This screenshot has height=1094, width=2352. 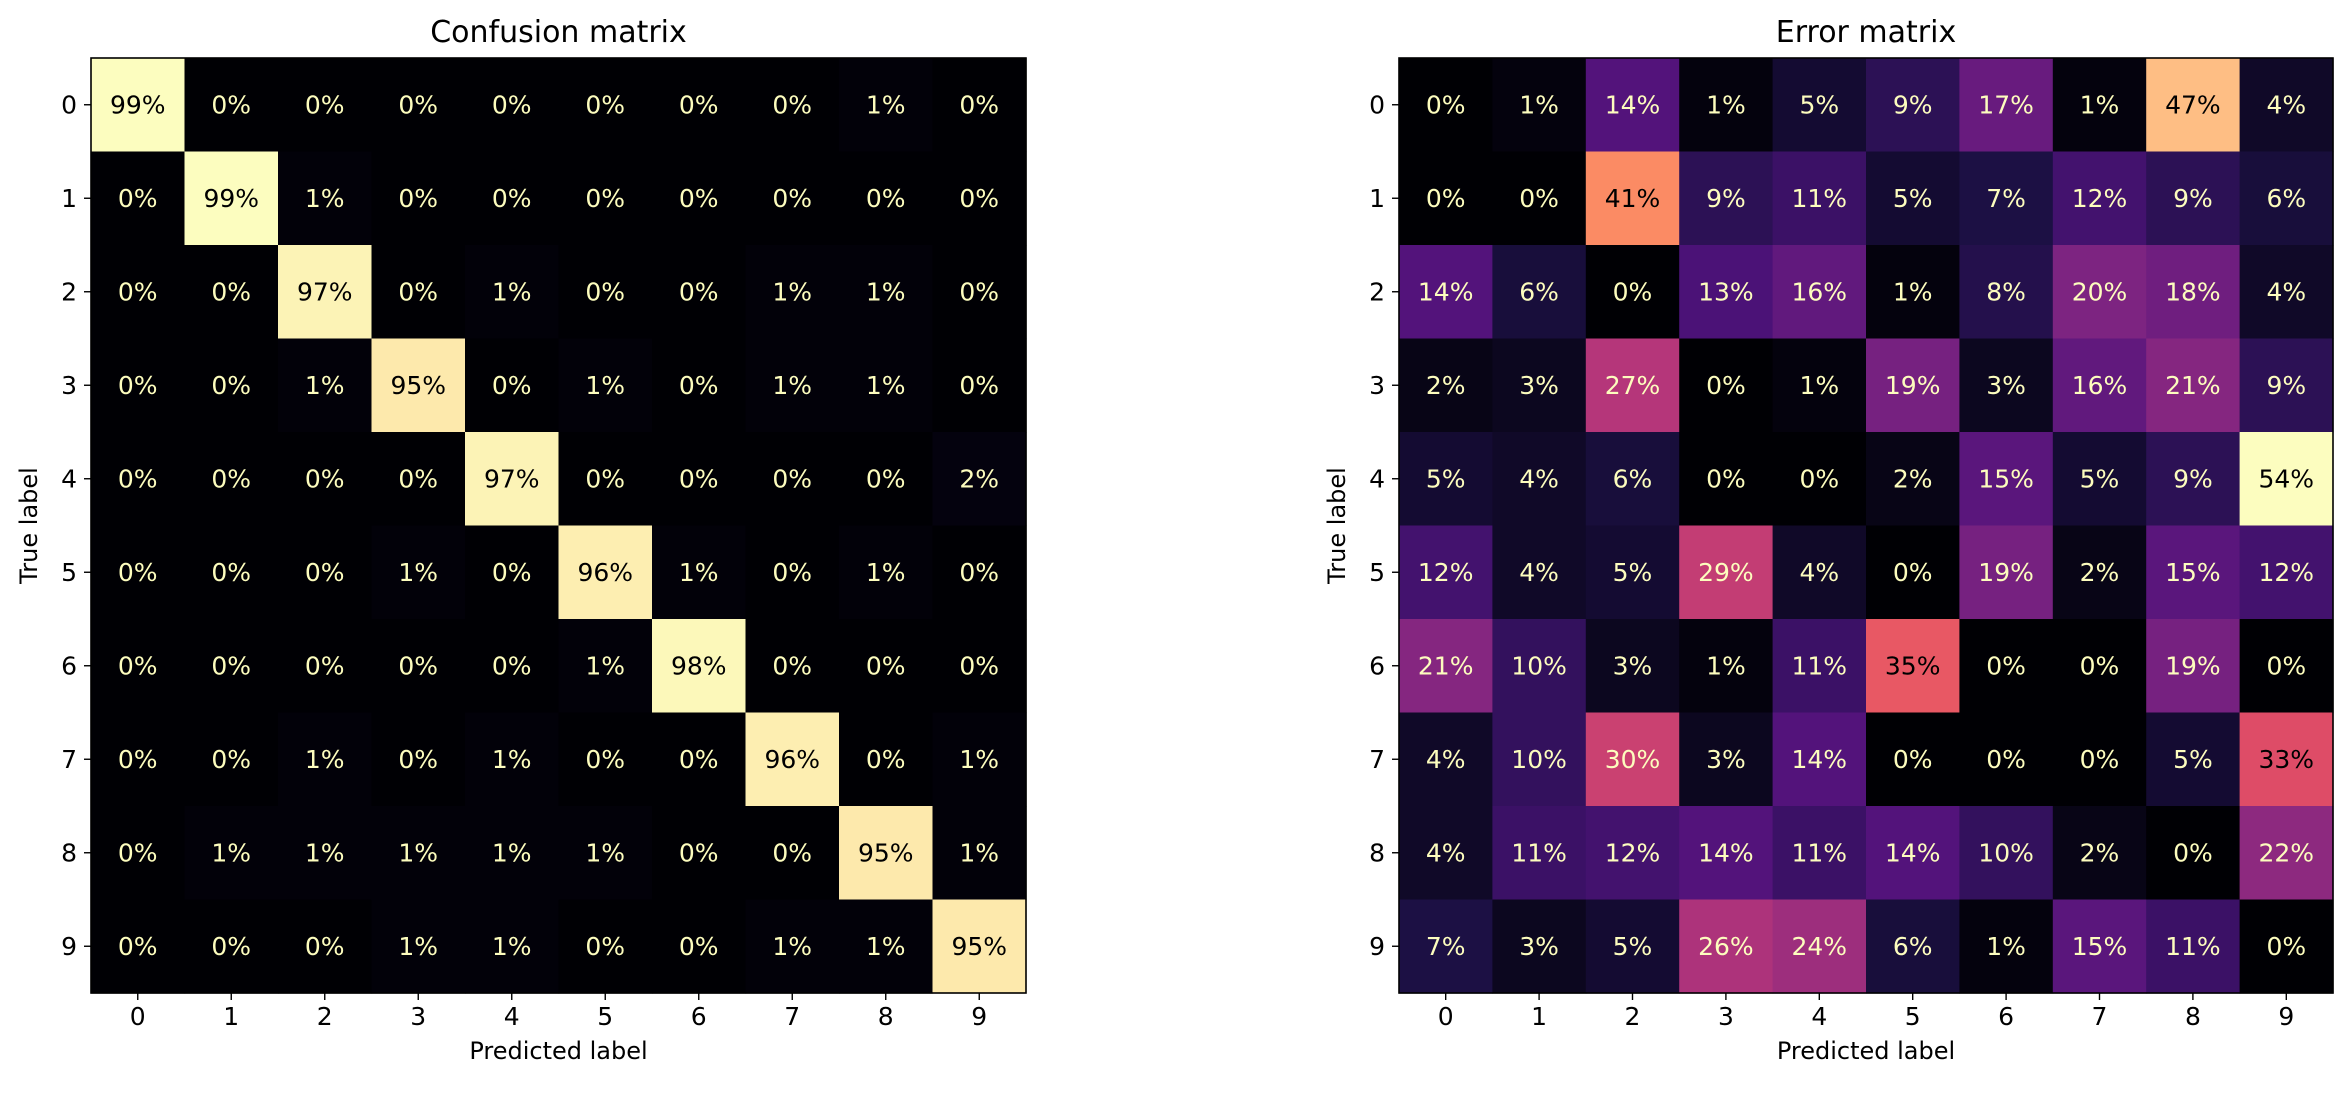 What do you see at coordinates (1633, 1016) in the screenshot?
I see `x-tick-label: 2` at bounding box center [1633, 1016].